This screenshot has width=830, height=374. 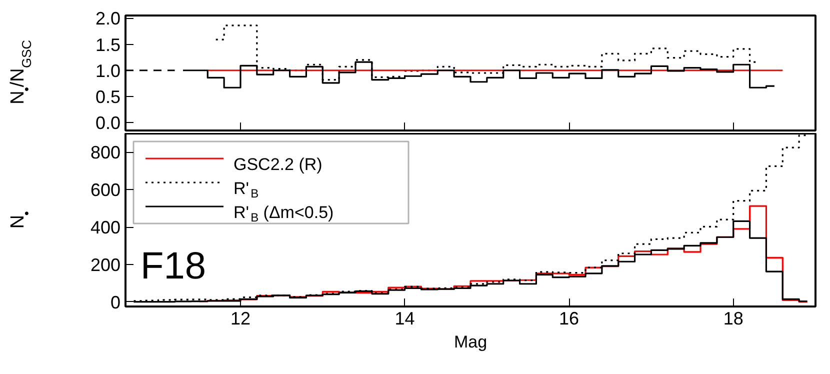 I want to click on x-tick-label: 12, so click(x=240, y=318).